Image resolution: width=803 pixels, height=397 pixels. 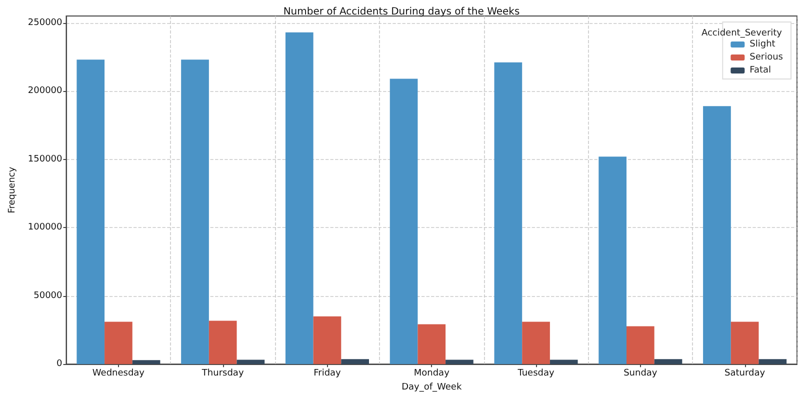 What do you see at coordinates (742, 33) in the screenshot?
I see `legend-title: Accident_Severity` at bounding box center [742, 33].